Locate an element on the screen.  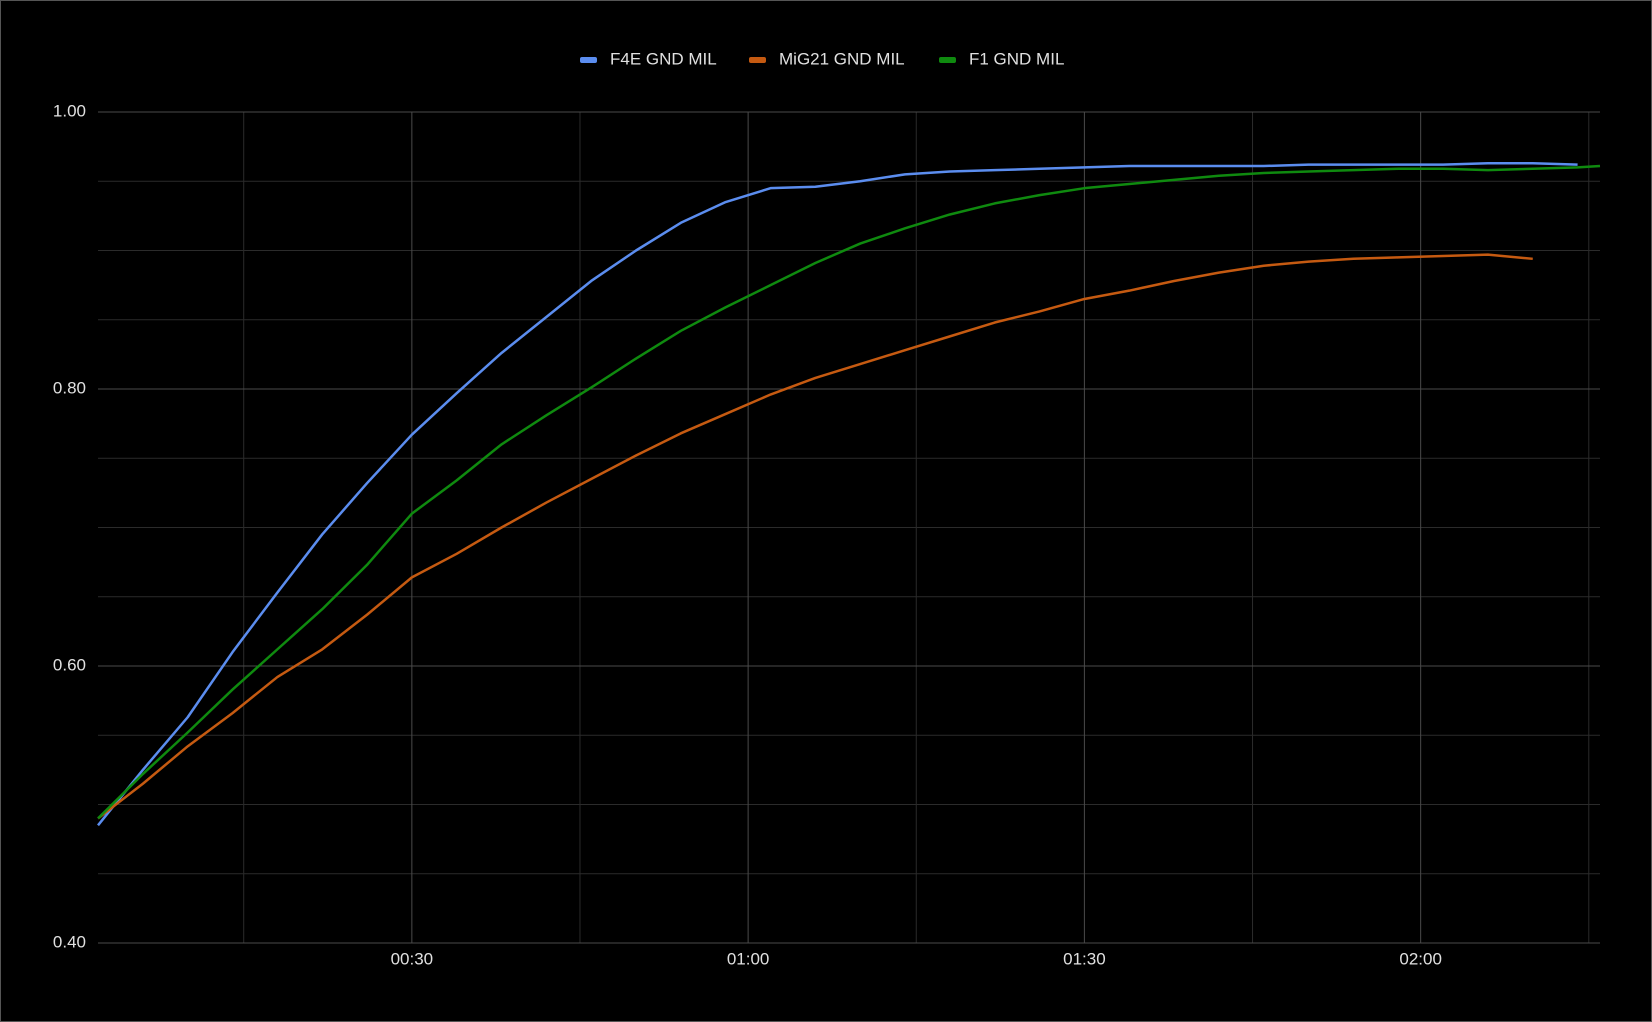
x-tick-label: 01:00 is located at coordinates (748, 958).